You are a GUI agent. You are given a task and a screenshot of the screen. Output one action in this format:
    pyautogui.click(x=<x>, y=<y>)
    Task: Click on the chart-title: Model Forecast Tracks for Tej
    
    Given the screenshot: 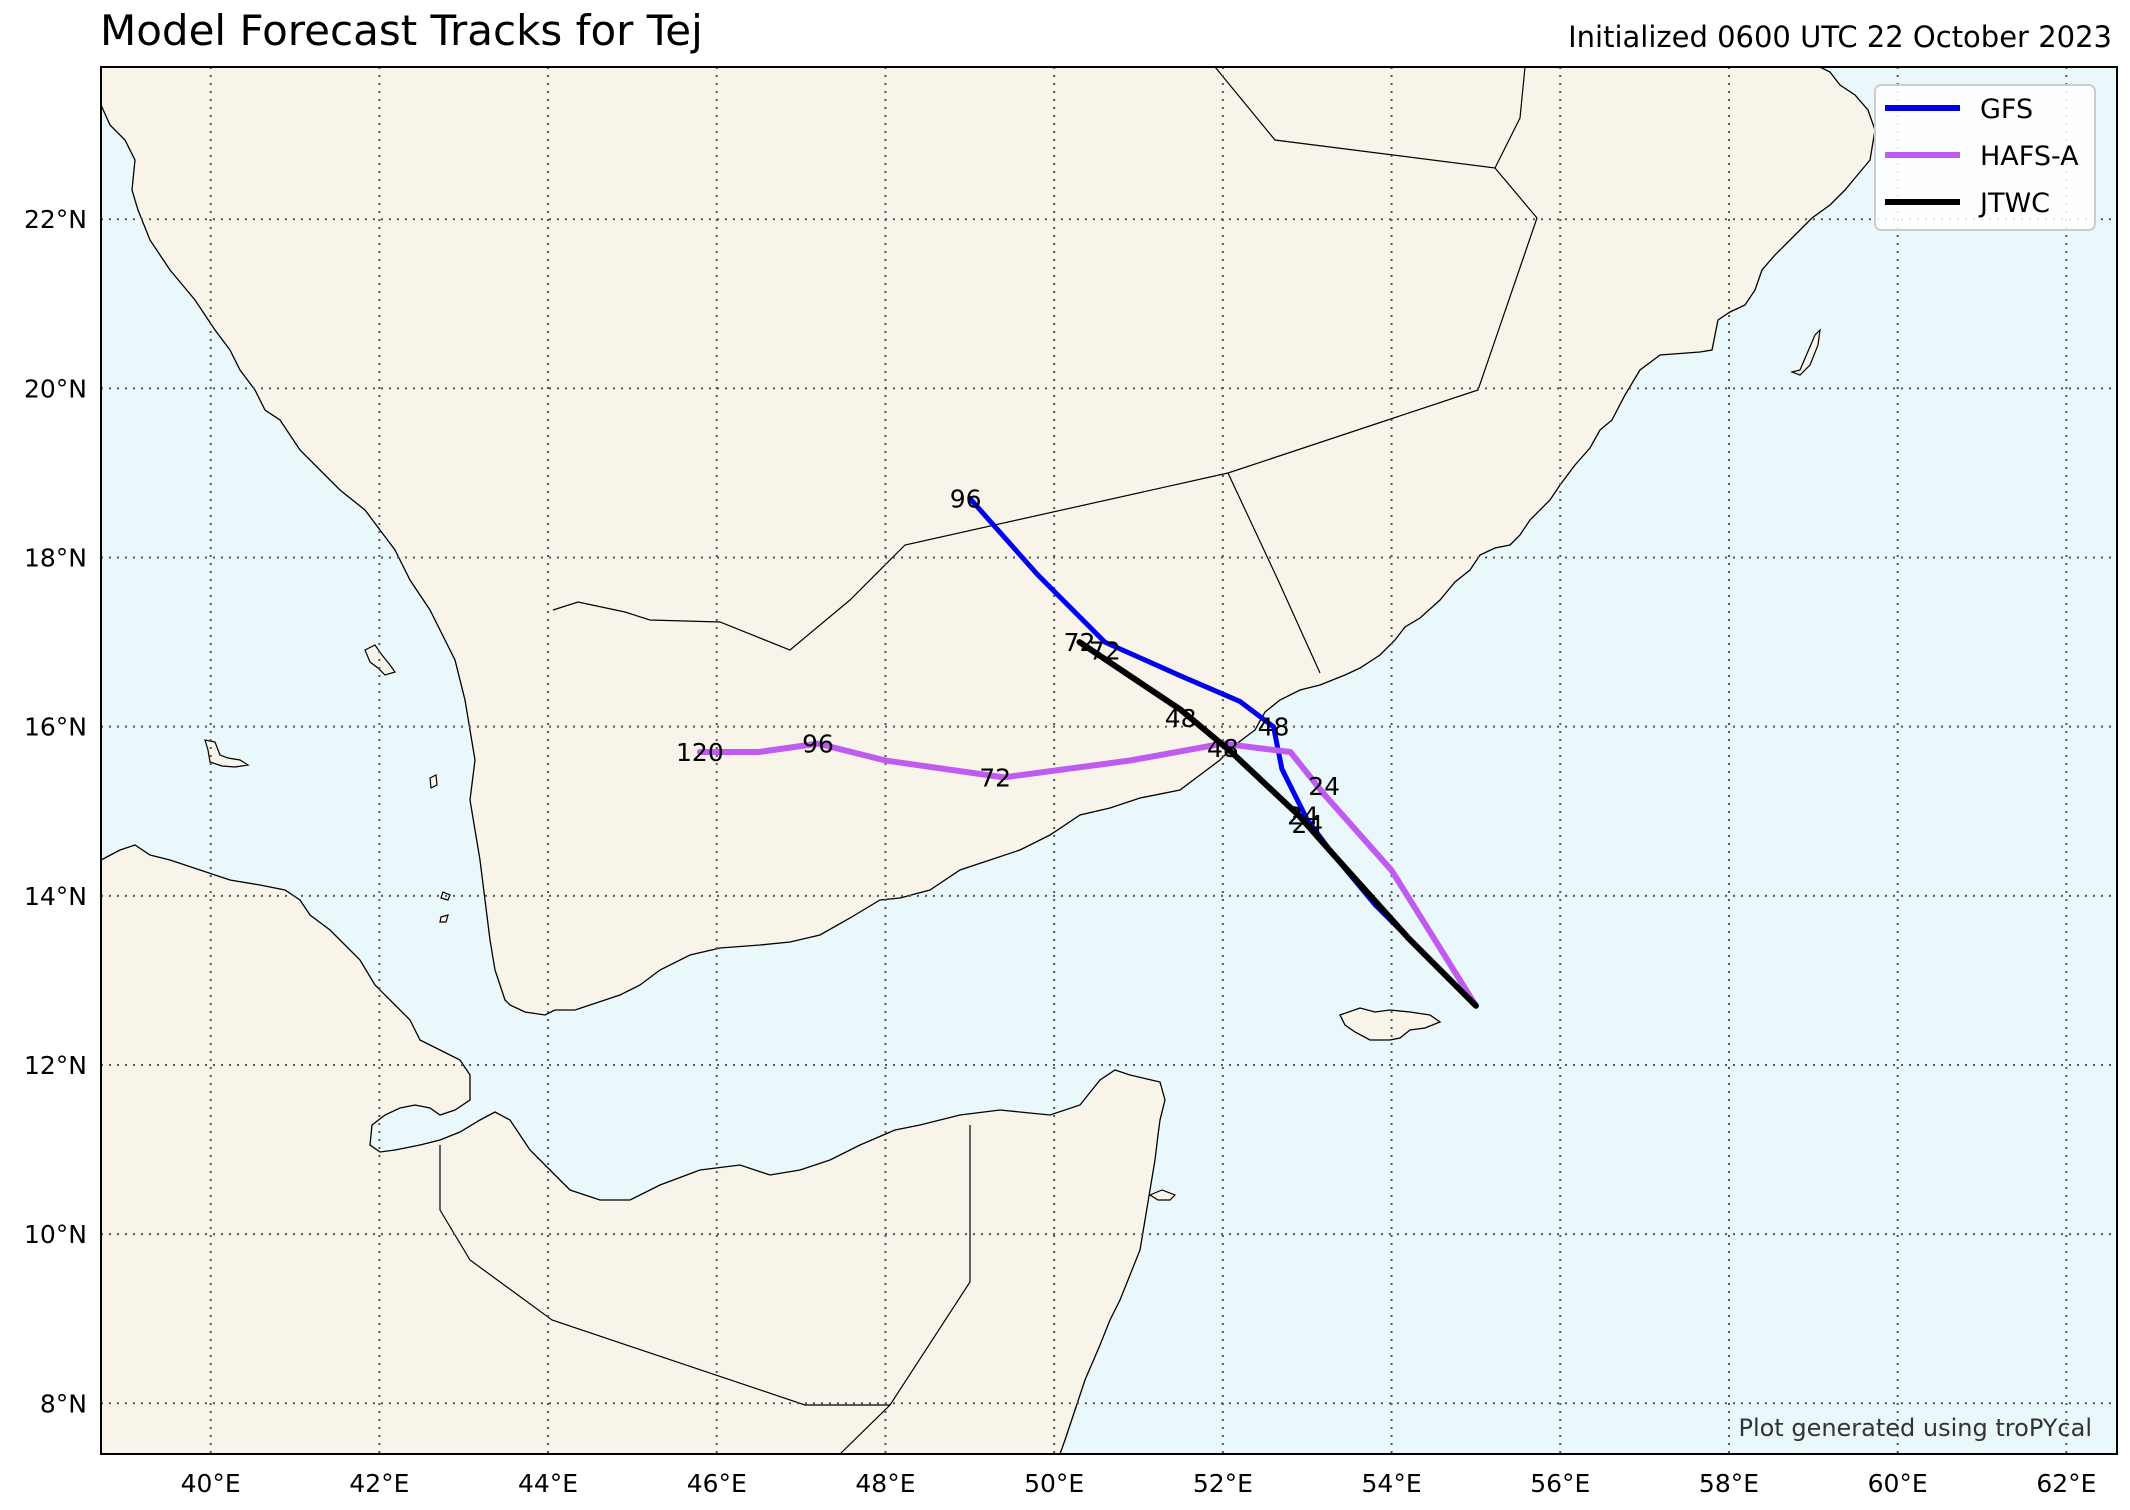 What is the action you would take?
    pyautogui.click(x=401, y=30)
    